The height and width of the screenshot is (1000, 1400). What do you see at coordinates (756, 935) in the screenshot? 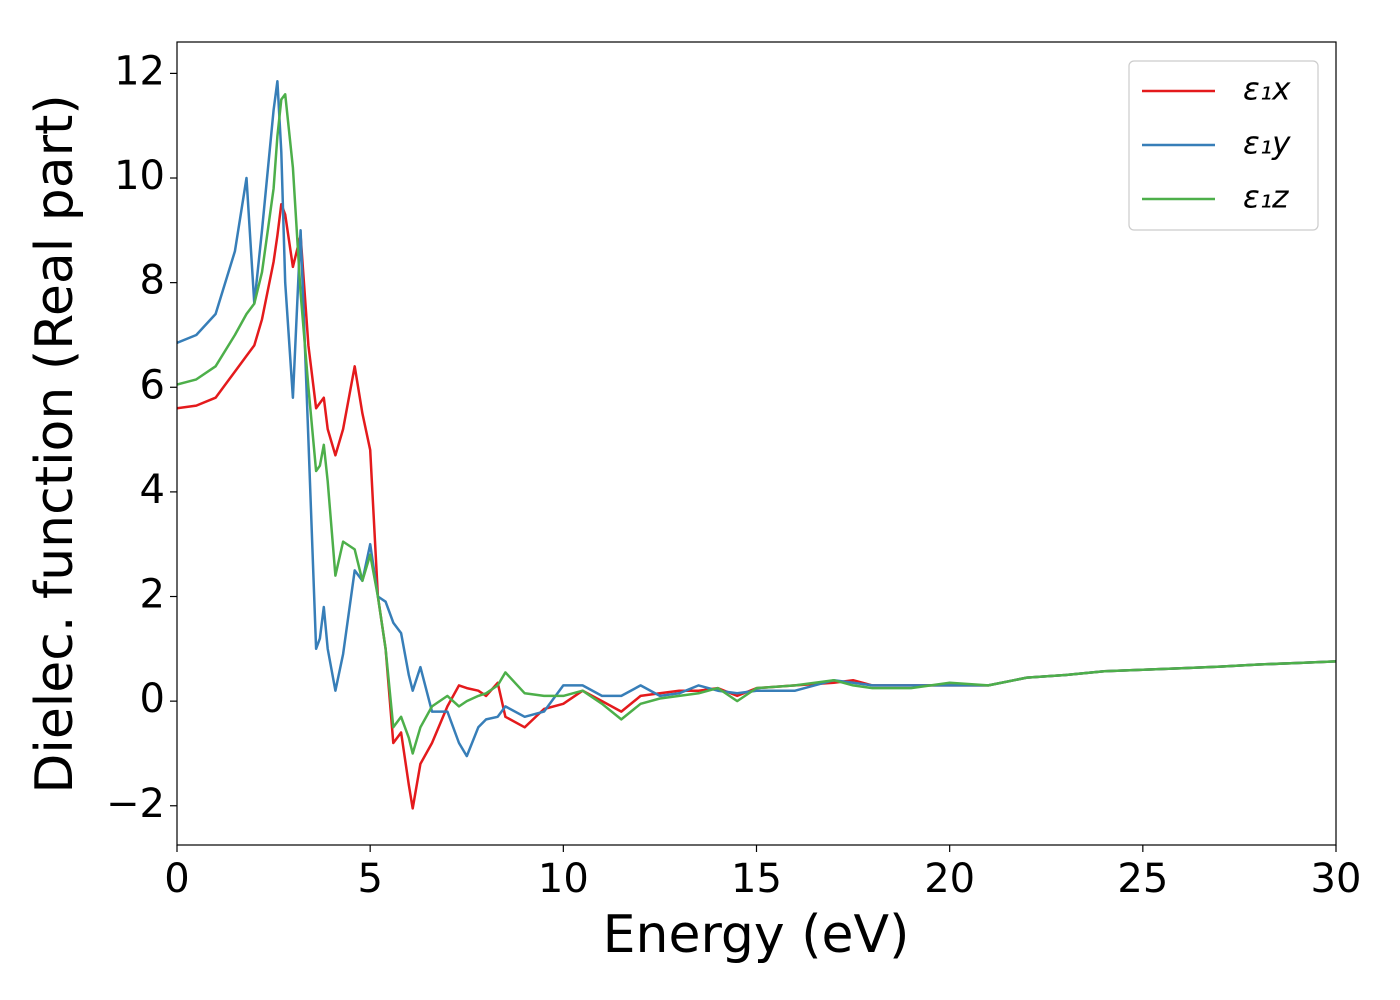
I see `x-axis-label: Energy (eV)` at bounding box center [756, 935].